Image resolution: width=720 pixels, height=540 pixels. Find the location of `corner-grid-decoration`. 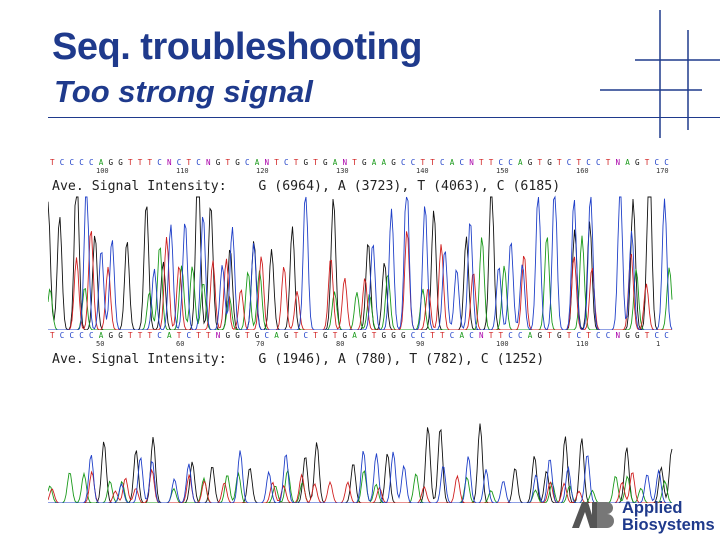

corner-grid-decoration is located at coordinates (660, 74).